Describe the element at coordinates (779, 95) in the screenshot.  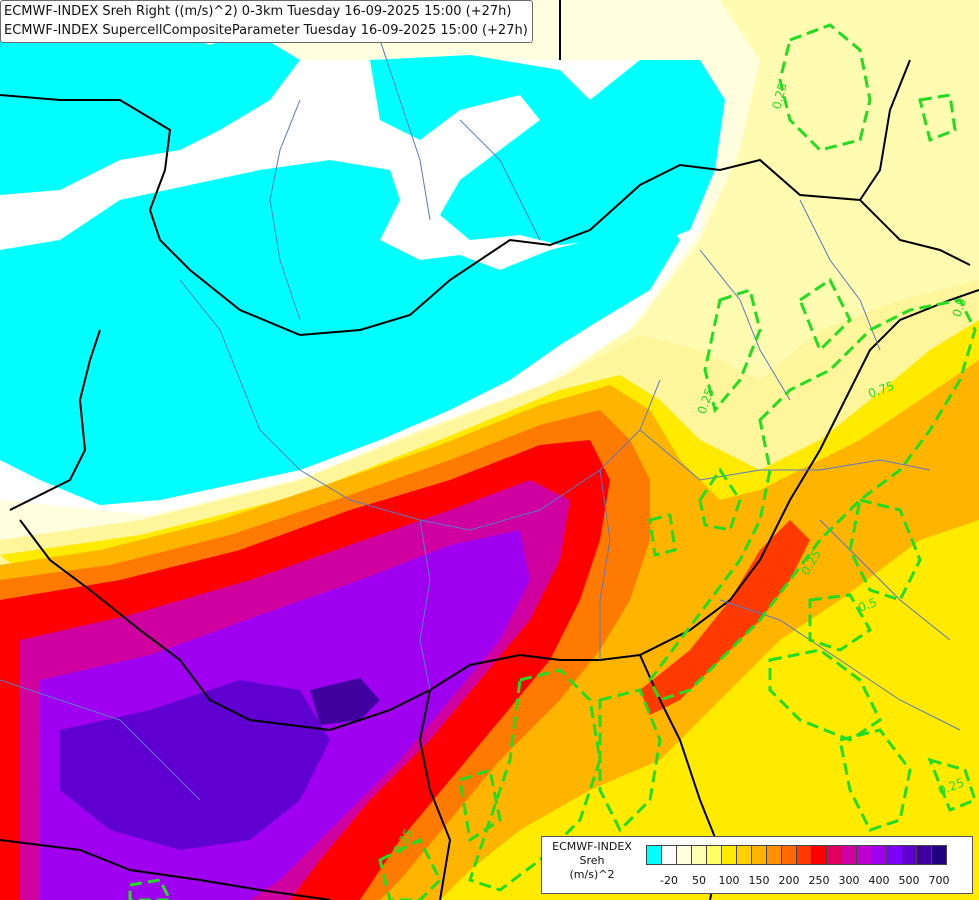
I see `contour-label: 0.25` at that location.